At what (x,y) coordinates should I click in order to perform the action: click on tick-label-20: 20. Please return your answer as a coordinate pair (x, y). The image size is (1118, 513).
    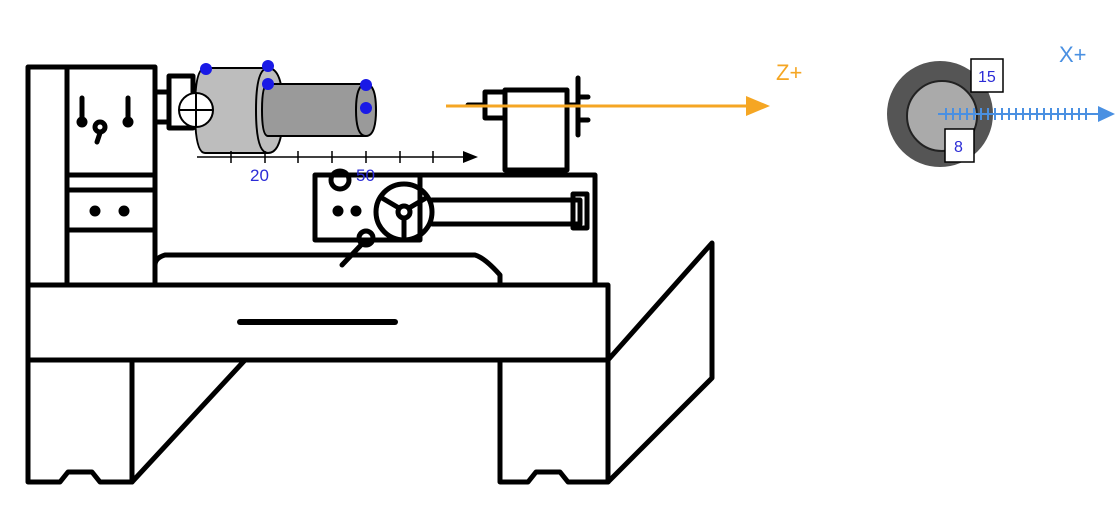
    Looking at the image, I should click on (259, 175).